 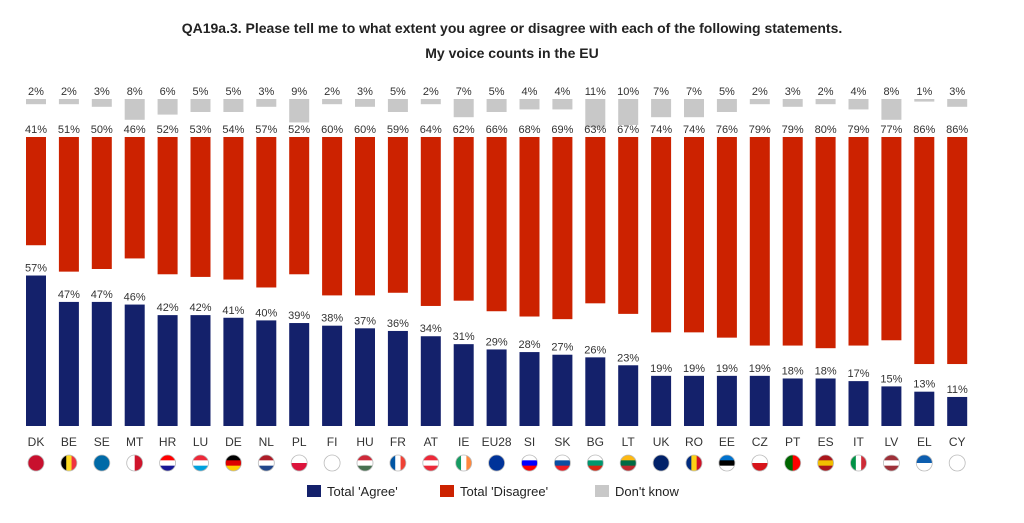 I want to click on label-agree: 11%, so click(x=957, y=390).